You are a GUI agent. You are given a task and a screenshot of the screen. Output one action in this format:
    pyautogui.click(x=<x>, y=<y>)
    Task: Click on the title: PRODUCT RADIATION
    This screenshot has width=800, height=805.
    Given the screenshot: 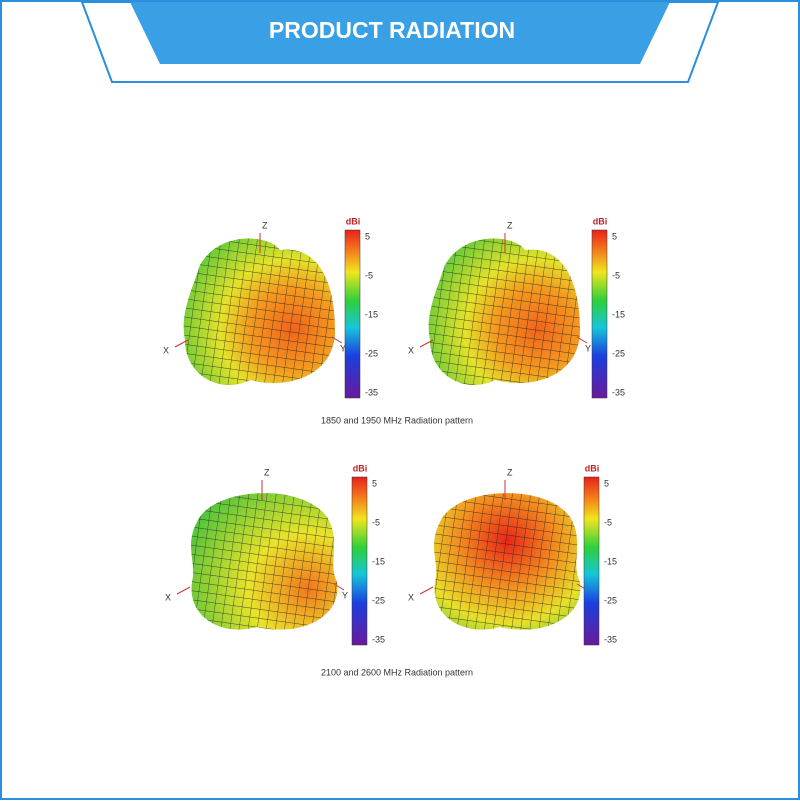 What is the action you would take?
    pyautogui.click(x=392, y=30)
    